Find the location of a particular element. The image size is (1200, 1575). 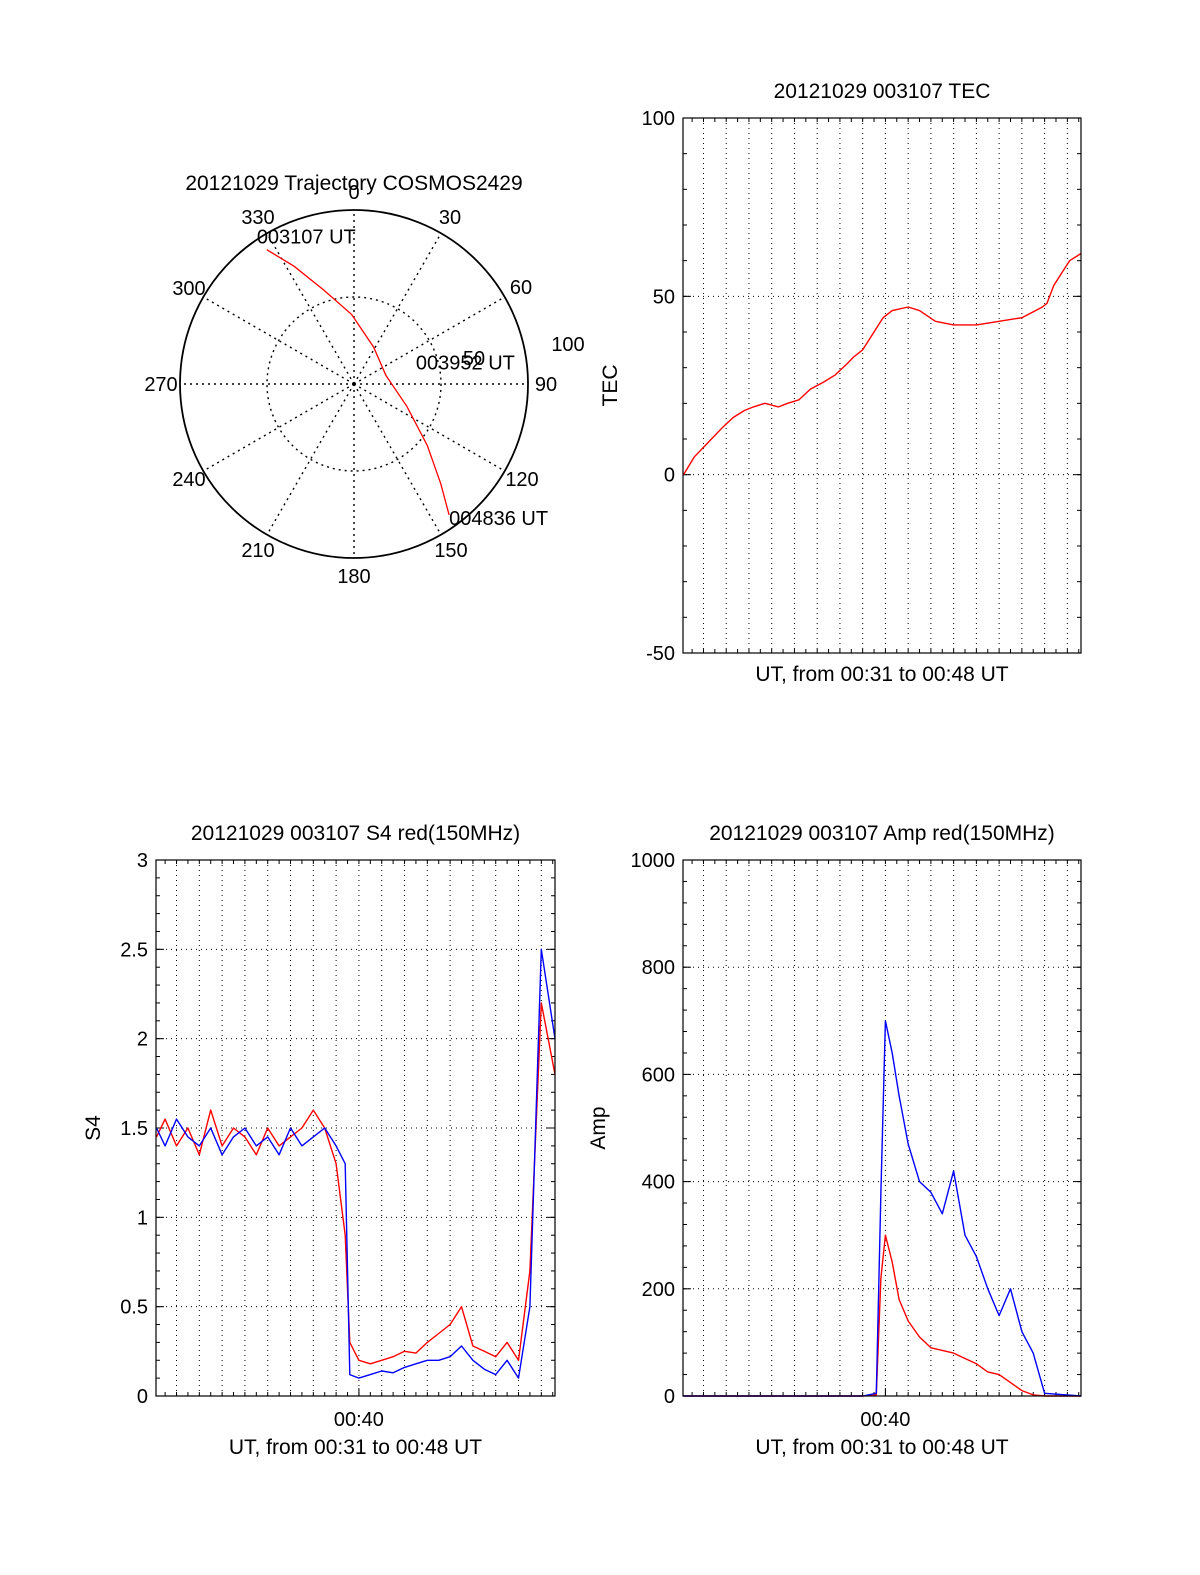

polar-title: 20121029 Trajectory COSMOS2429 is located at coordinates (353, 183).